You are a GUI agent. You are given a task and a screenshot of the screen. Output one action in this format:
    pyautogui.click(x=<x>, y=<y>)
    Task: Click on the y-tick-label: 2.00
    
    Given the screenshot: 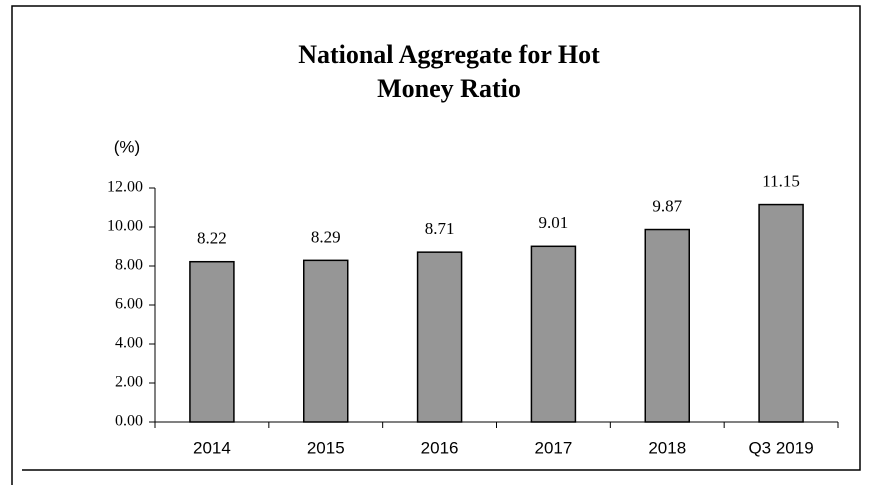 What is the action you would take?
    pyautogui.click(x=129, y=382)
    